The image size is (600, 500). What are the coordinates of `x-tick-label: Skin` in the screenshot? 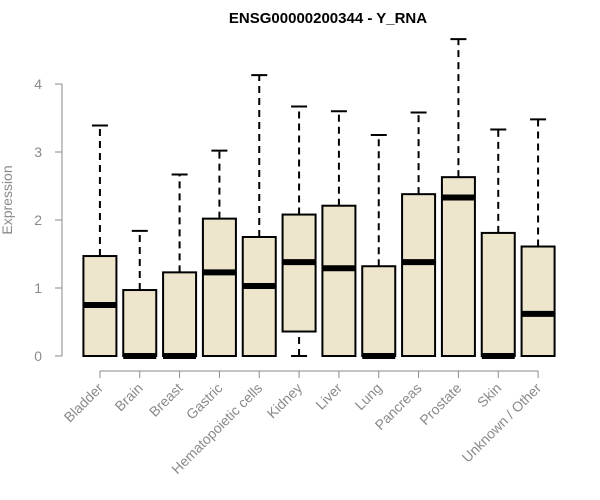 It's located at (489, 395).